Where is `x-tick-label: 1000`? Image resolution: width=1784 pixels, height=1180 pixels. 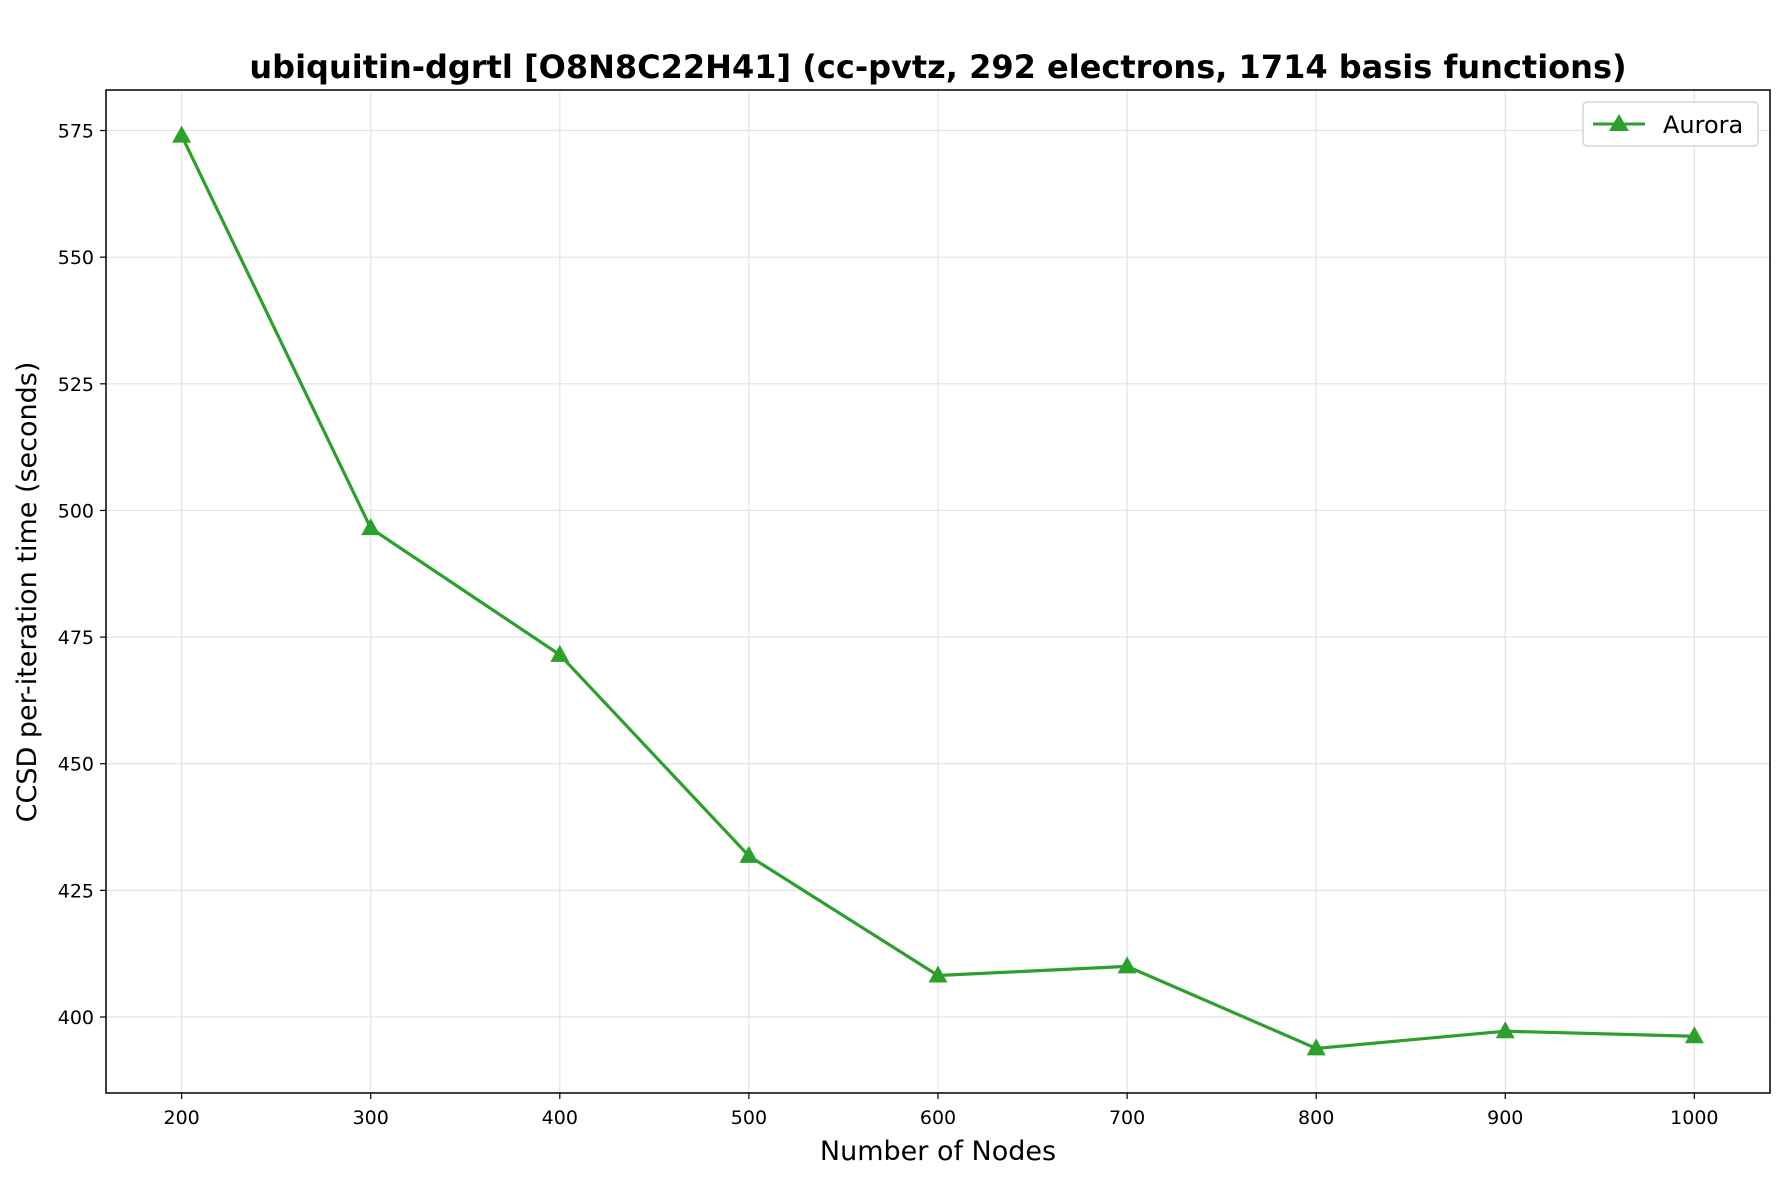
x-tick-label: 1000 is located at coordinates (1694, 1118).